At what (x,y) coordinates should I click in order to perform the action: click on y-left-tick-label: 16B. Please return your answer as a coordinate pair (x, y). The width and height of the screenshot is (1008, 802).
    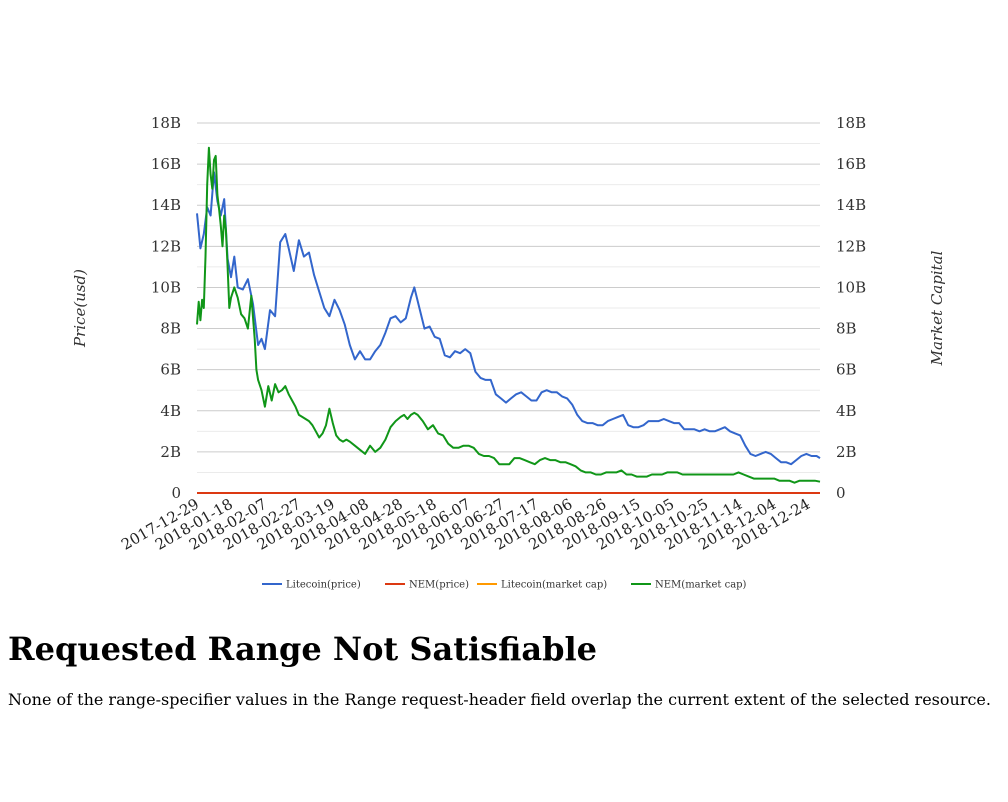
    Looking at the image, I should click on (166, 164).